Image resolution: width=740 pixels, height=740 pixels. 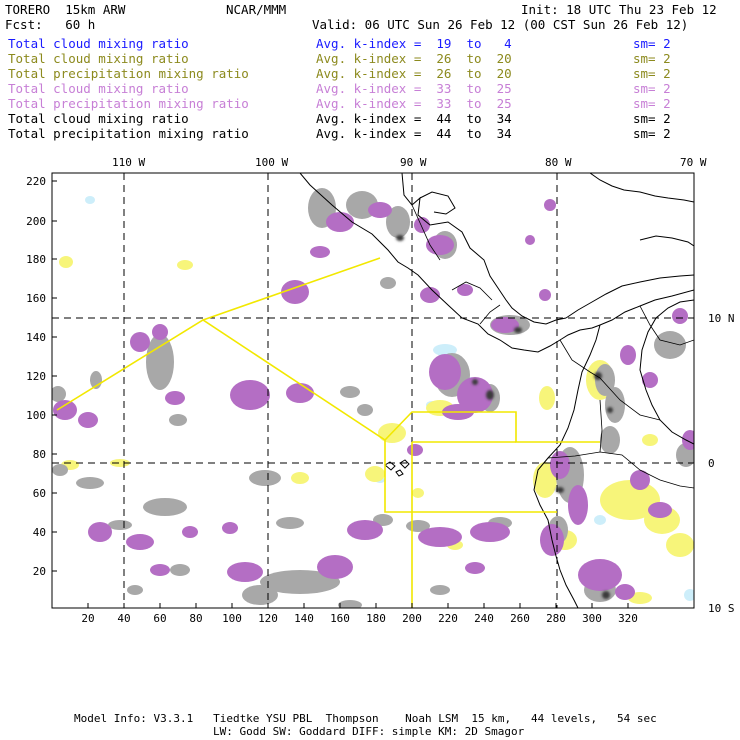 I want to click on x-tick-label: 260, so click(x=520, y=618).